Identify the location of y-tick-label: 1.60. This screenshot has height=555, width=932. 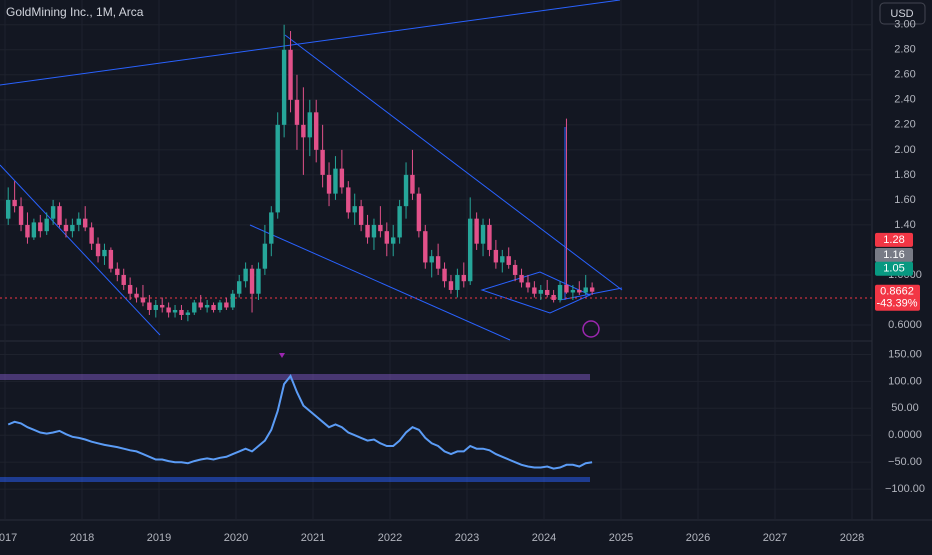
(904, 200).